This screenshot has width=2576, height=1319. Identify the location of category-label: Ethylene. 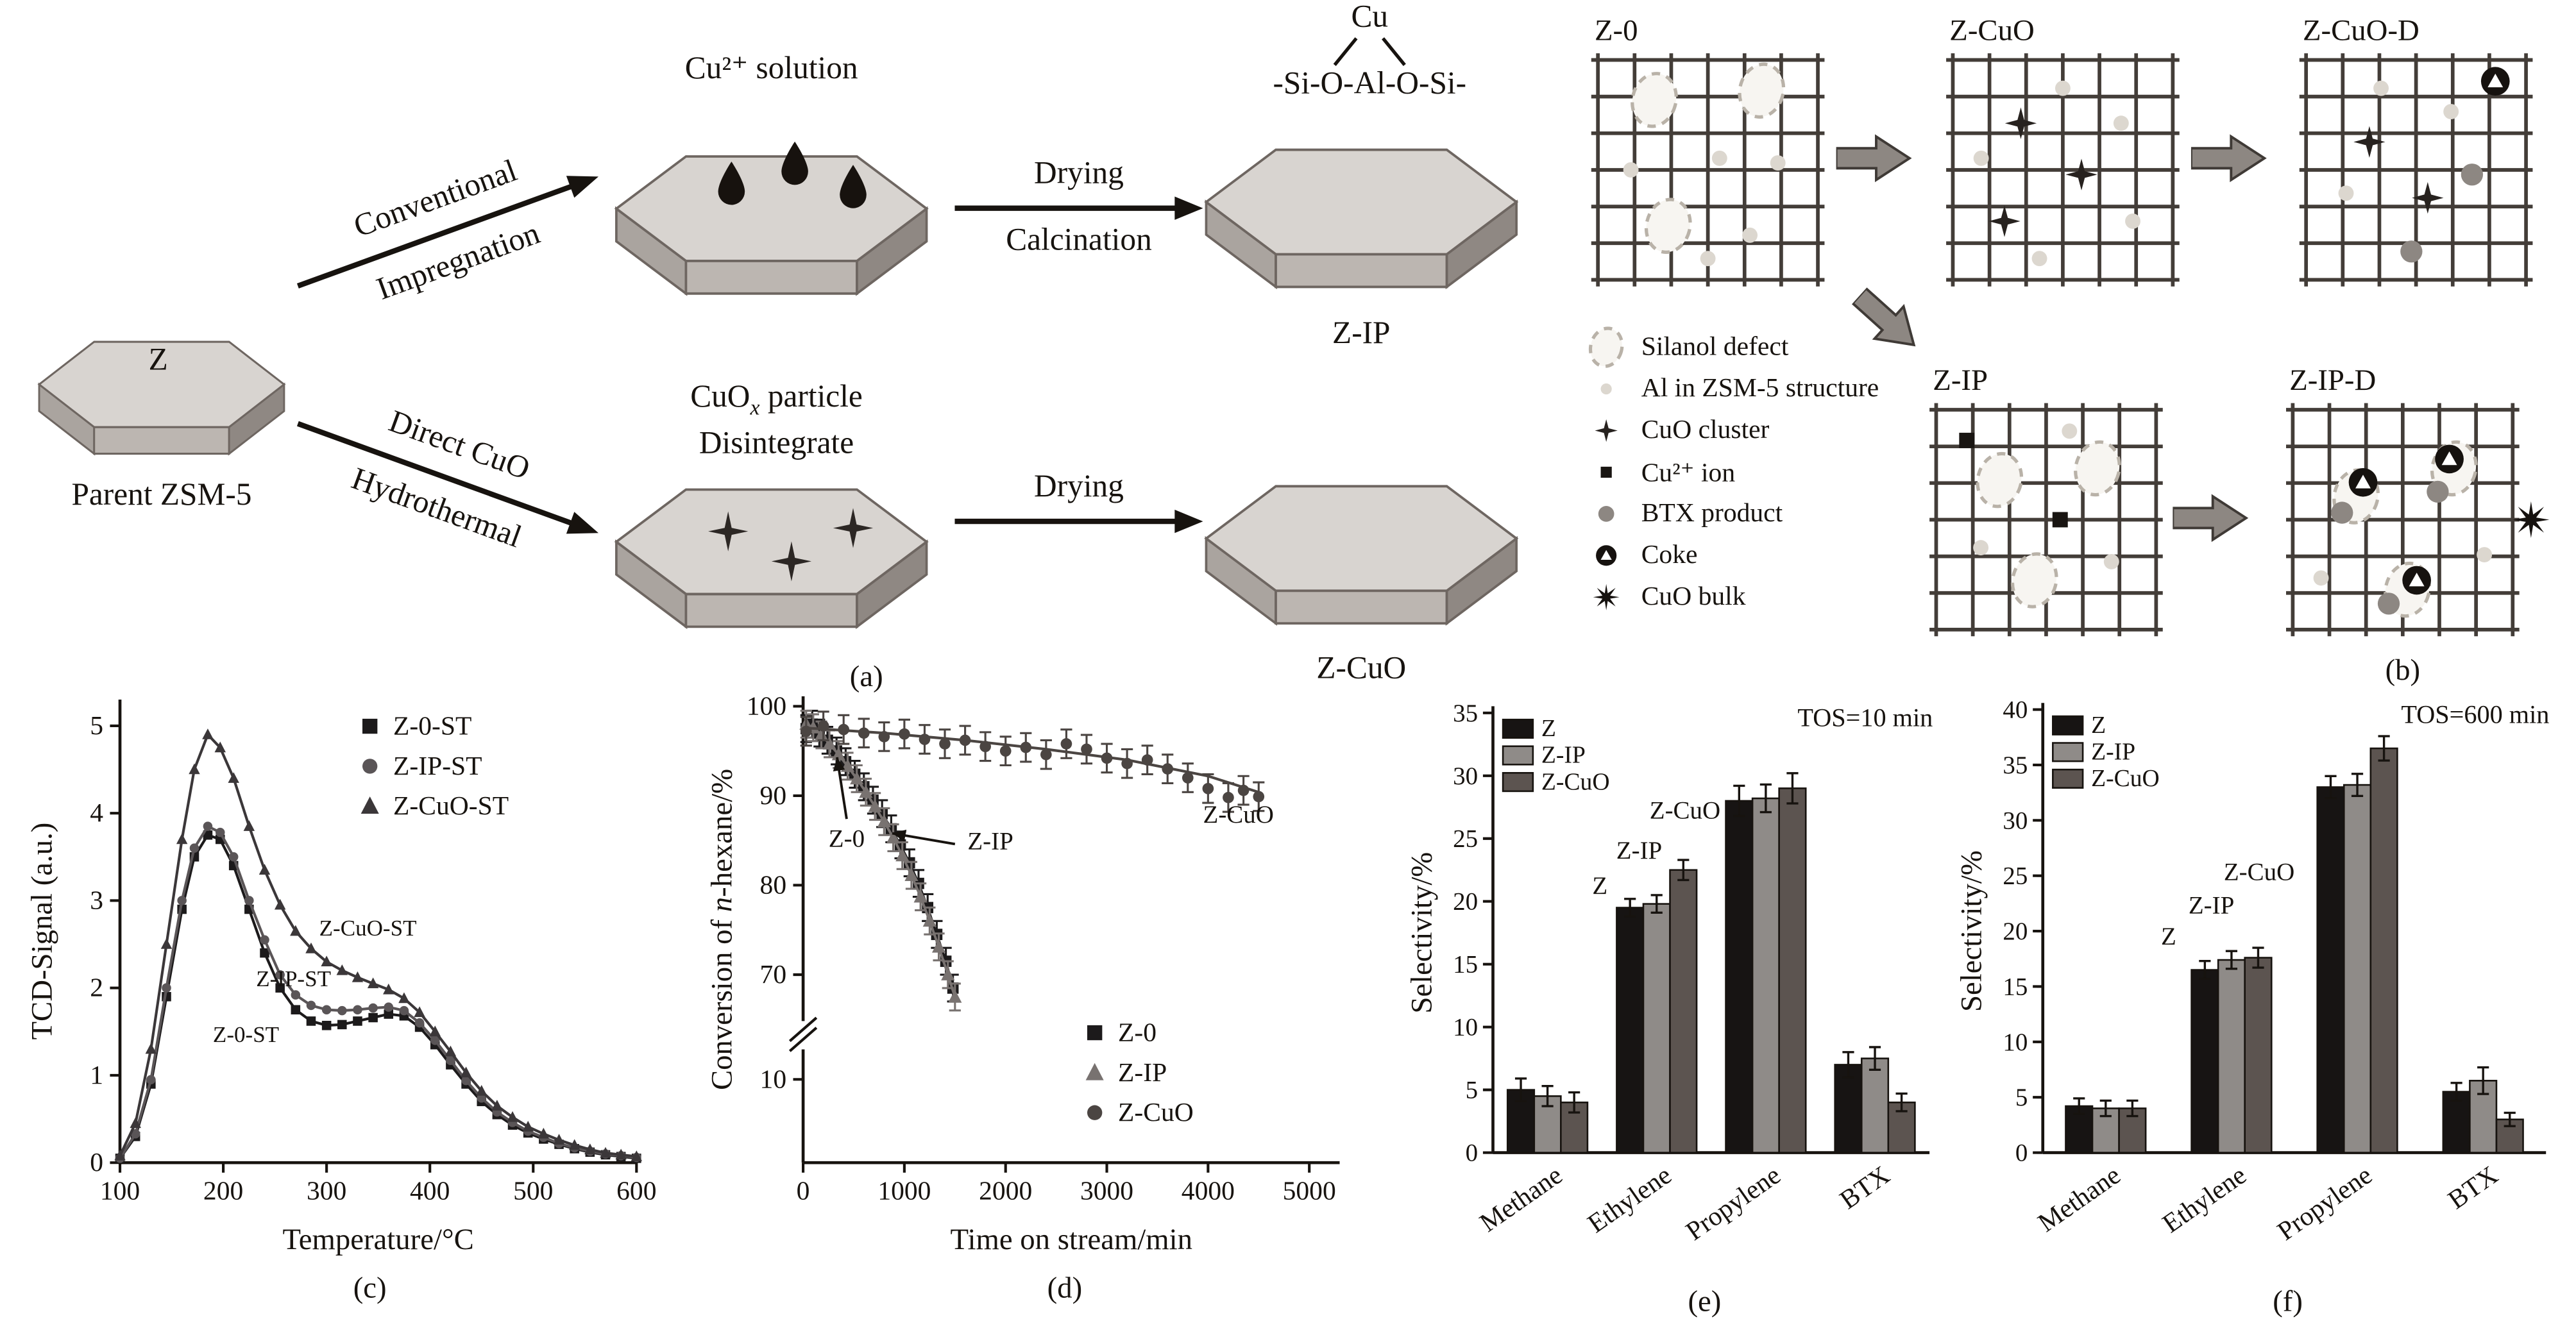
(1629, 1199).